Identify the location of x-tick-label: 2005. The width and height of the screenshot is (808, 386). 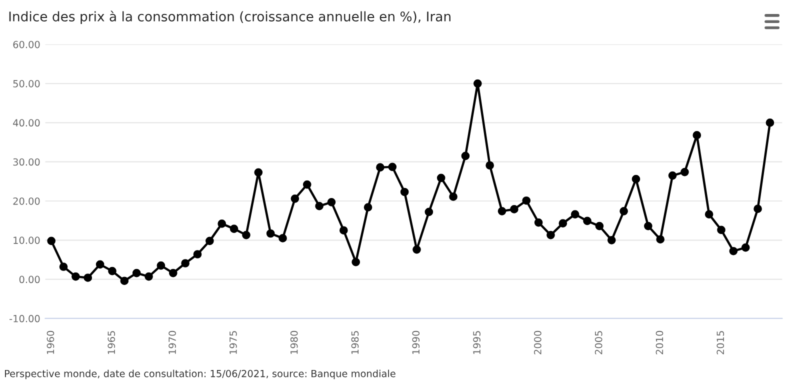
(598, 342).